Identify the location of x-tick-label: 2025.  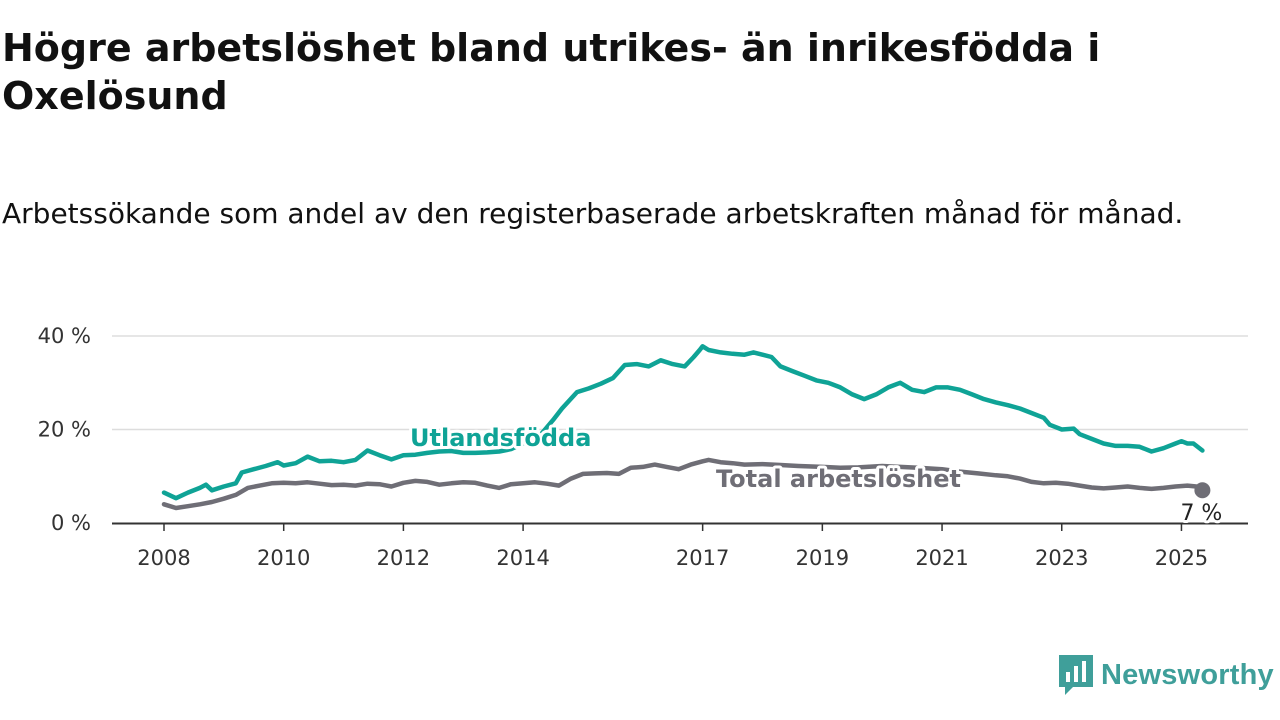
(1181, 558).